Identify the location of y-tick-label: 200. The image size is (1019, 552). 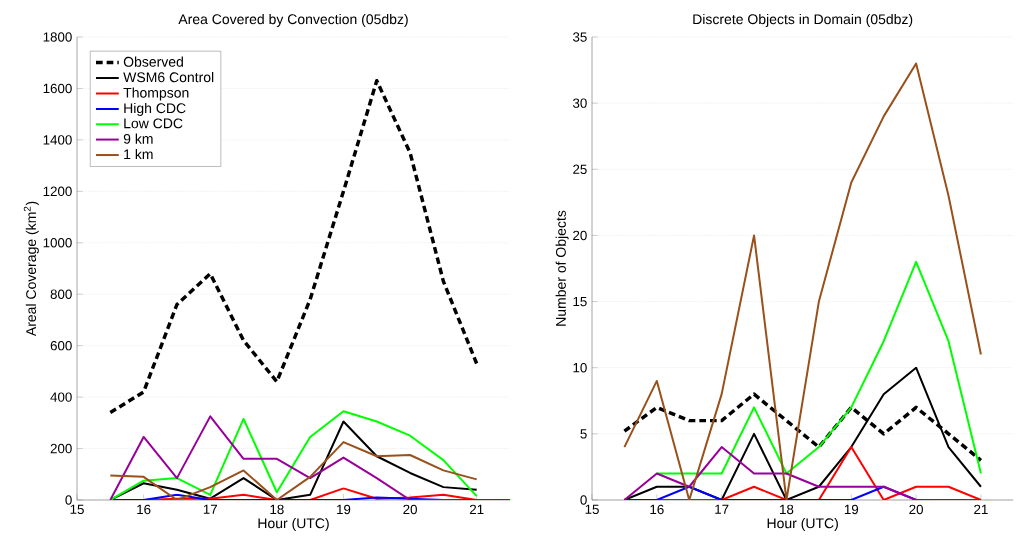
(61, 448).